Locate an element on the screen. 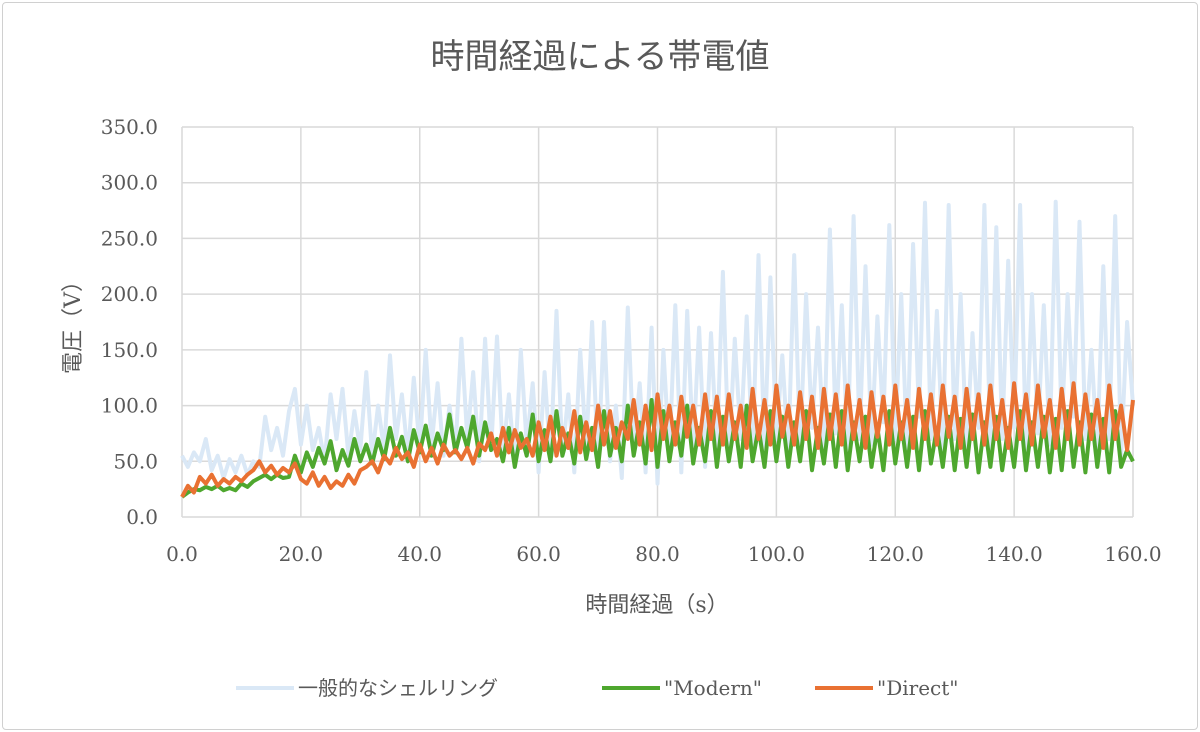  x-tick-label: 0.0 is located at coordinates (182, 554).